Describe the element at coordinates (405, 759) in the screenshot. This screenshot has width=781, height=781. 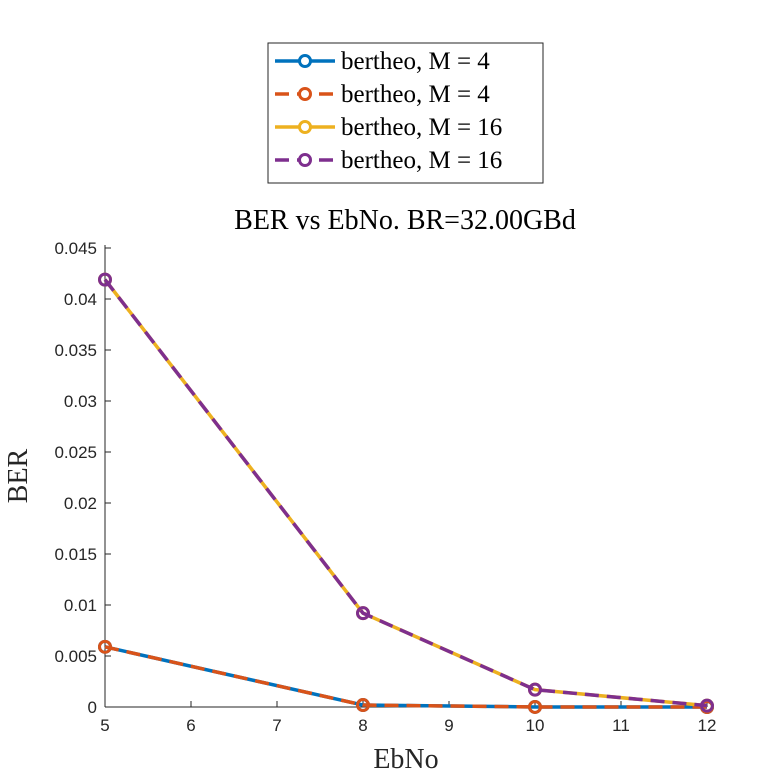
I see `x-axis-title: EbNo` at that location.